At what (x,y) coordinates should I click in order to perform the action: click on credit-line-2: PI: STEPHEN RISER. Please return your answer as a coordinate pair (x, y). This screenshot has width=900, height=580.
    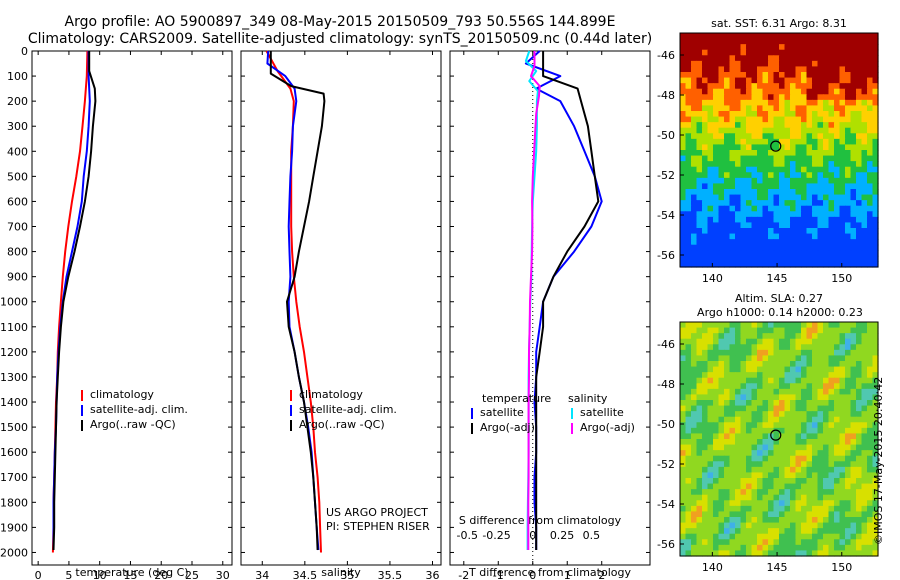
    Looking at the image, I should click on (378, 526).